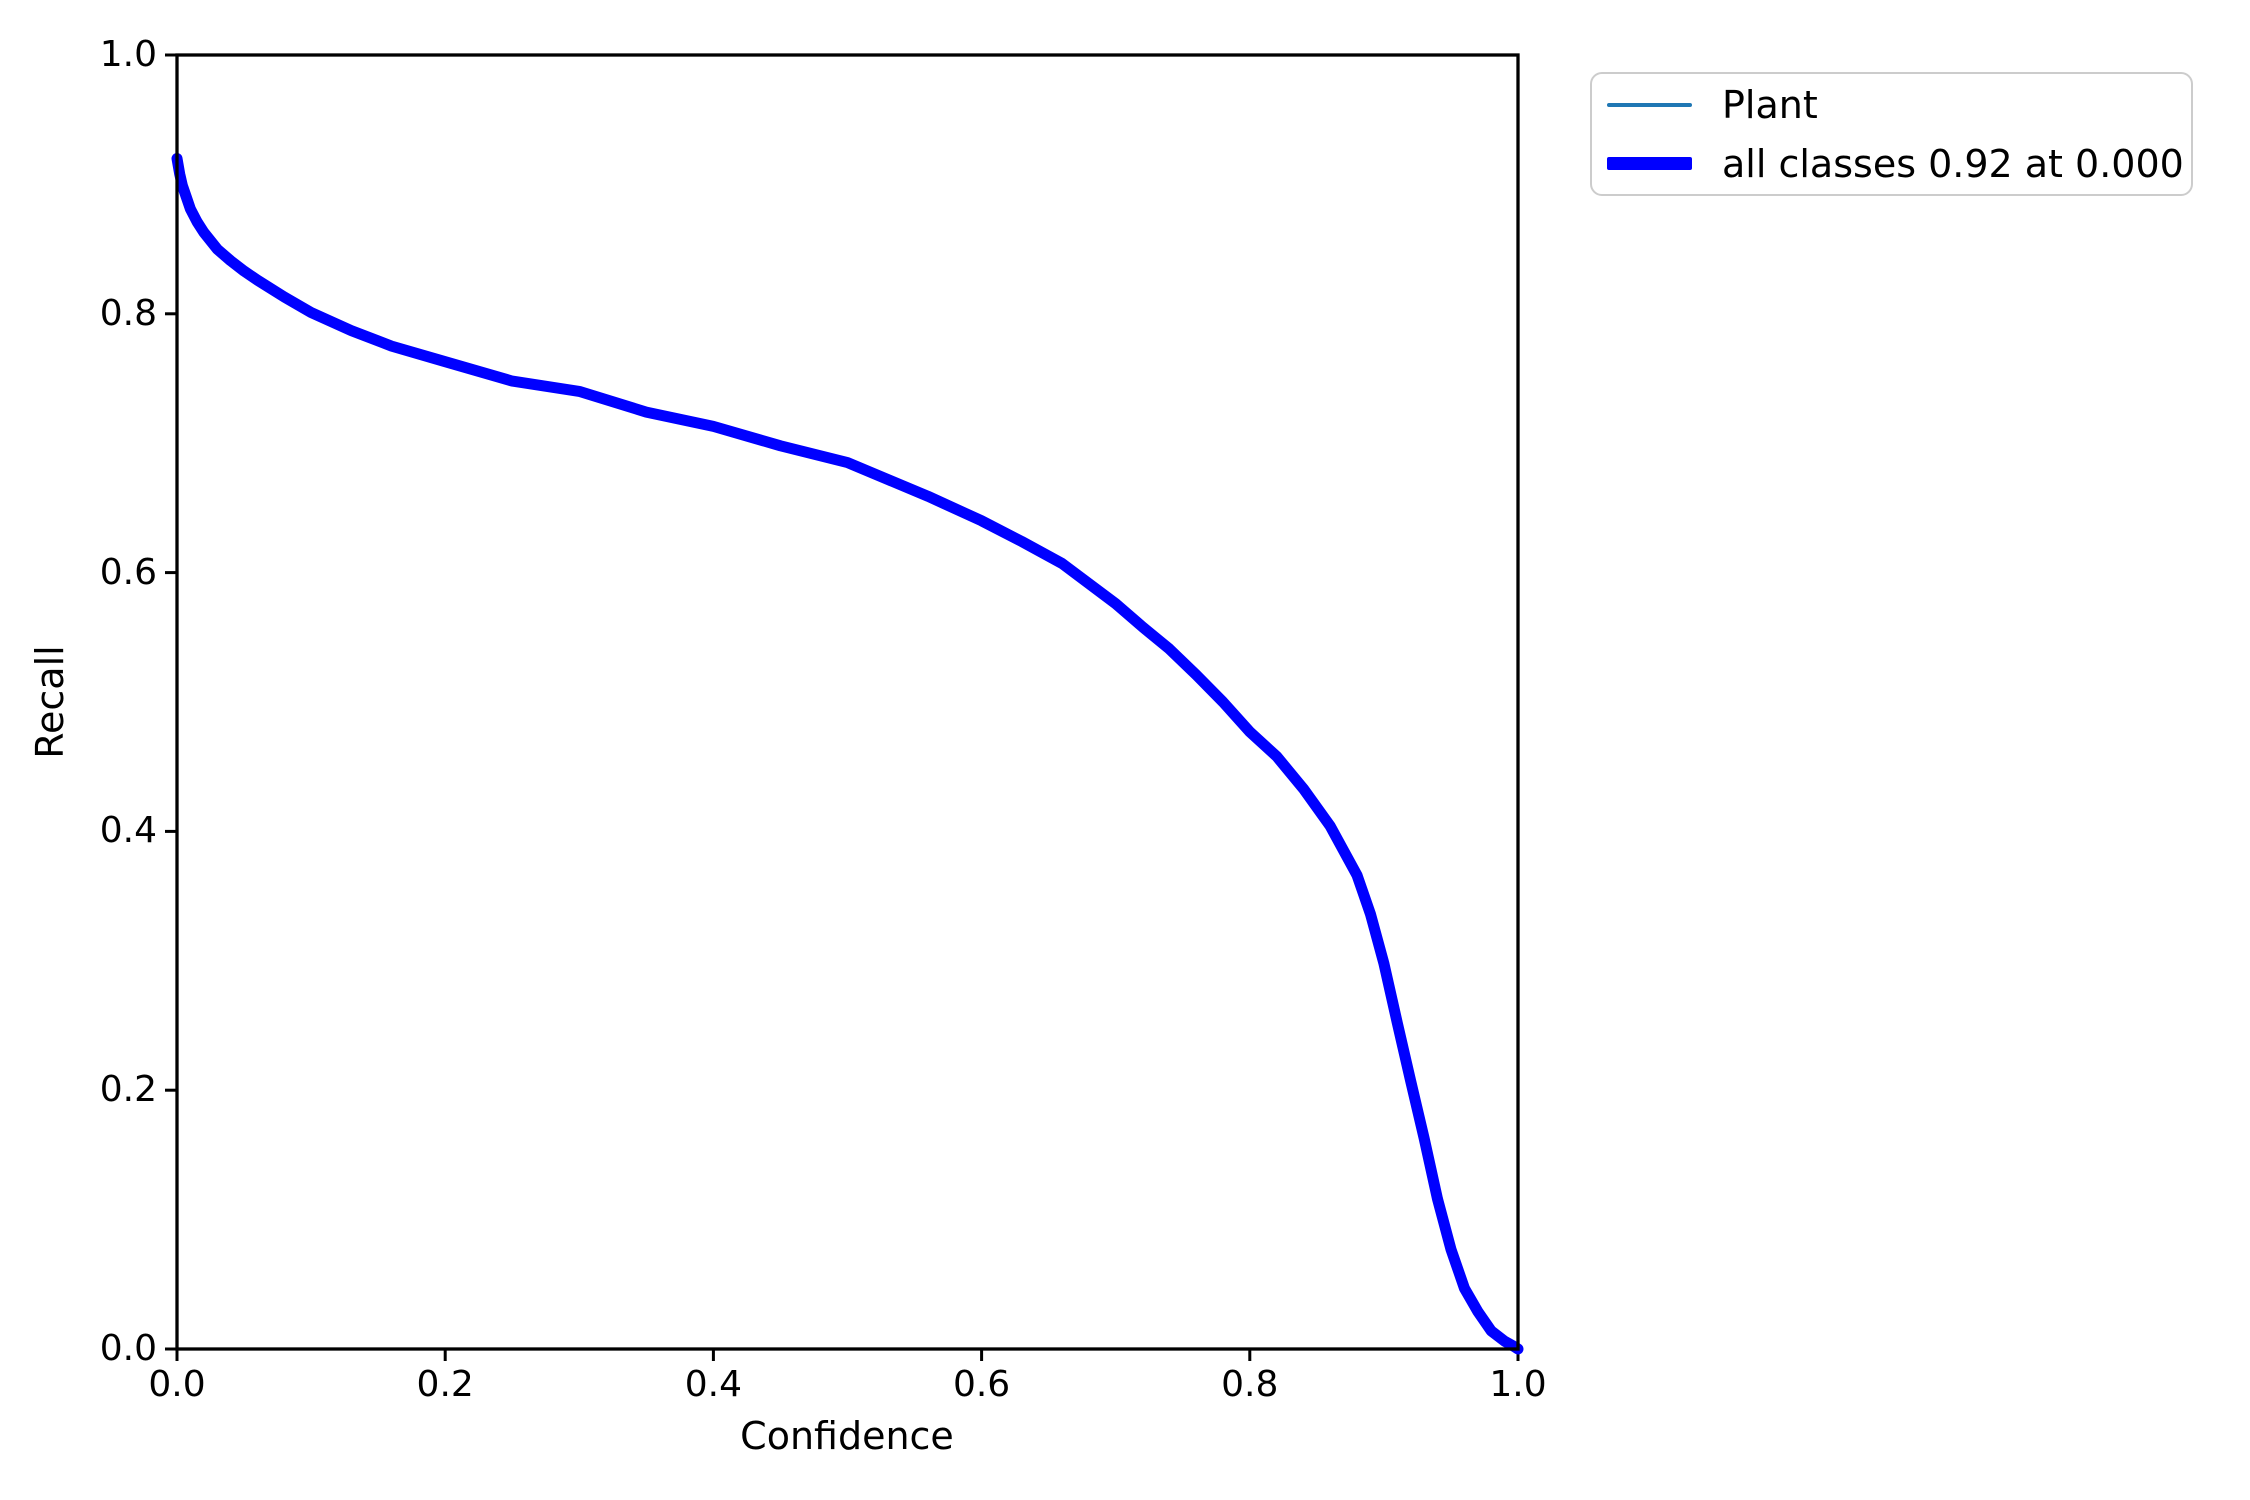 This screenshot has width=2250, height=1500. I want to click on x-axis-label: Confidence, so click(847, 1436).